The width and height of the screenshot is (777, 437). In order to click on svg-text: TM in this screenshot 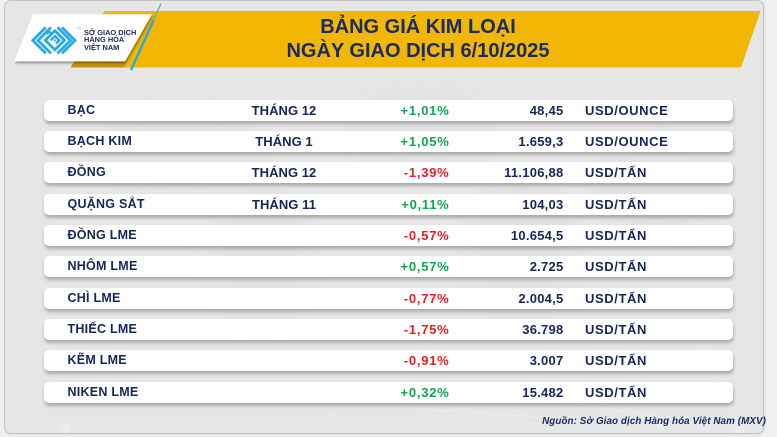, I will do `click(79, 29)`.